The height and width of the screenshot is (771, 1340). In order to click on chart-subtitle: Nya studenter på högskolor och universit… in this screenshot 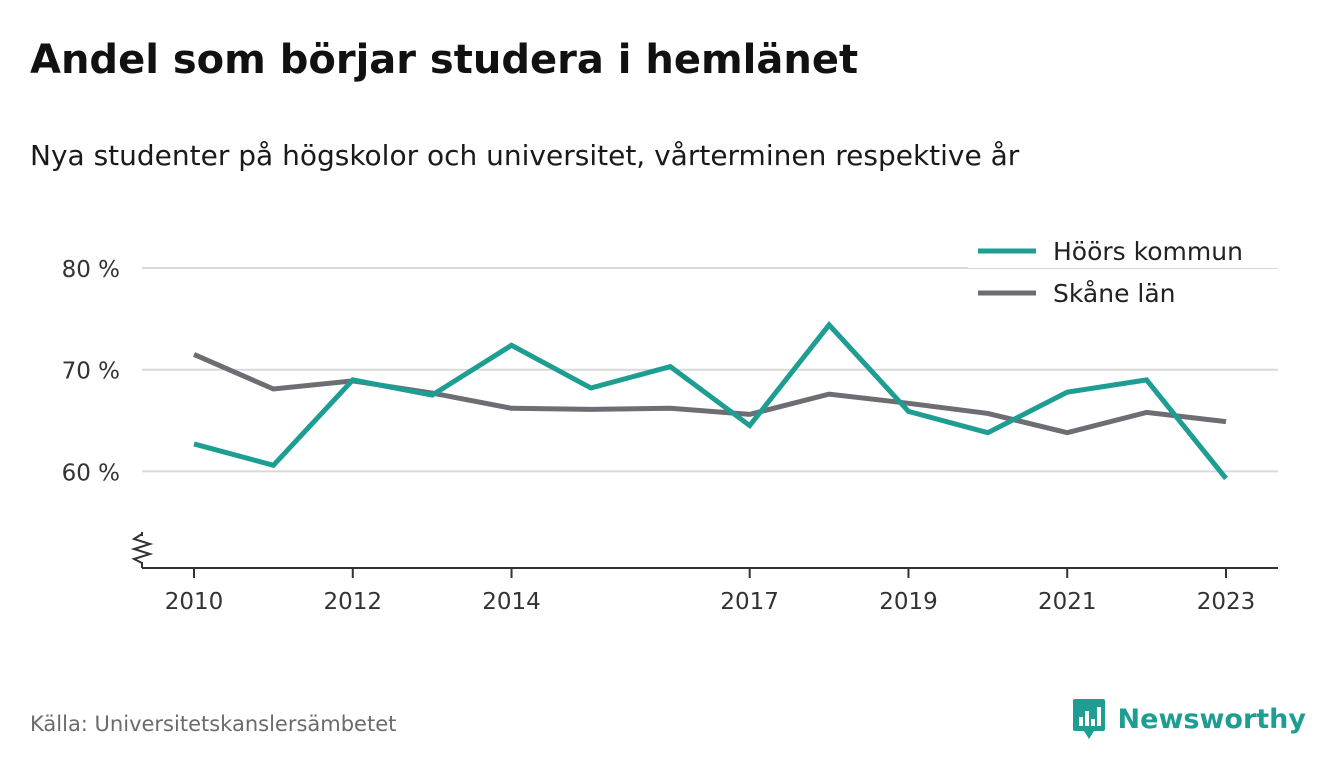, I will do `click(525, 155)`.